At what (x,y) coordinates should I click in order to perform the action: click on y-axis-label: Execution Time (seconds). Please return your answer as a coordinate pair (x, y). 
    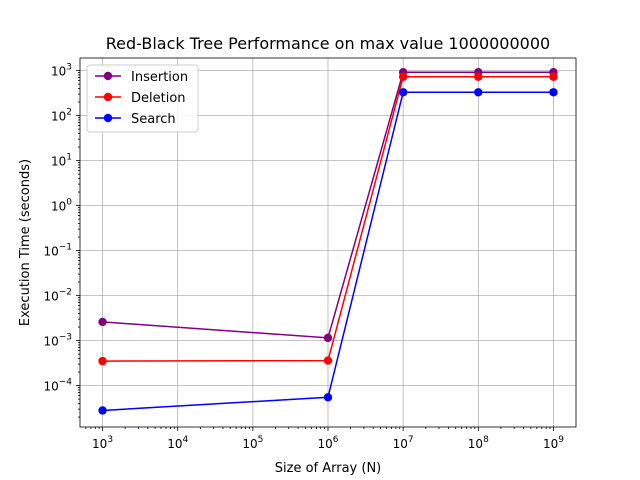
    Looking at the image, I should click on (25, 242).